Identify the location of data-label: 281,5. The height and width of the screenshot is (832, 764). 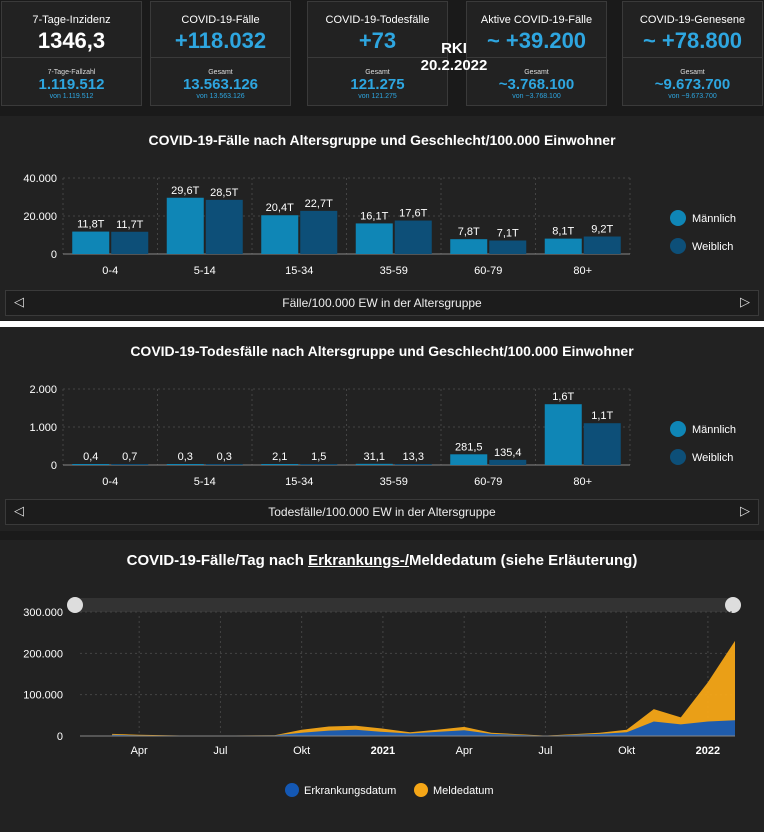
(469, 447).